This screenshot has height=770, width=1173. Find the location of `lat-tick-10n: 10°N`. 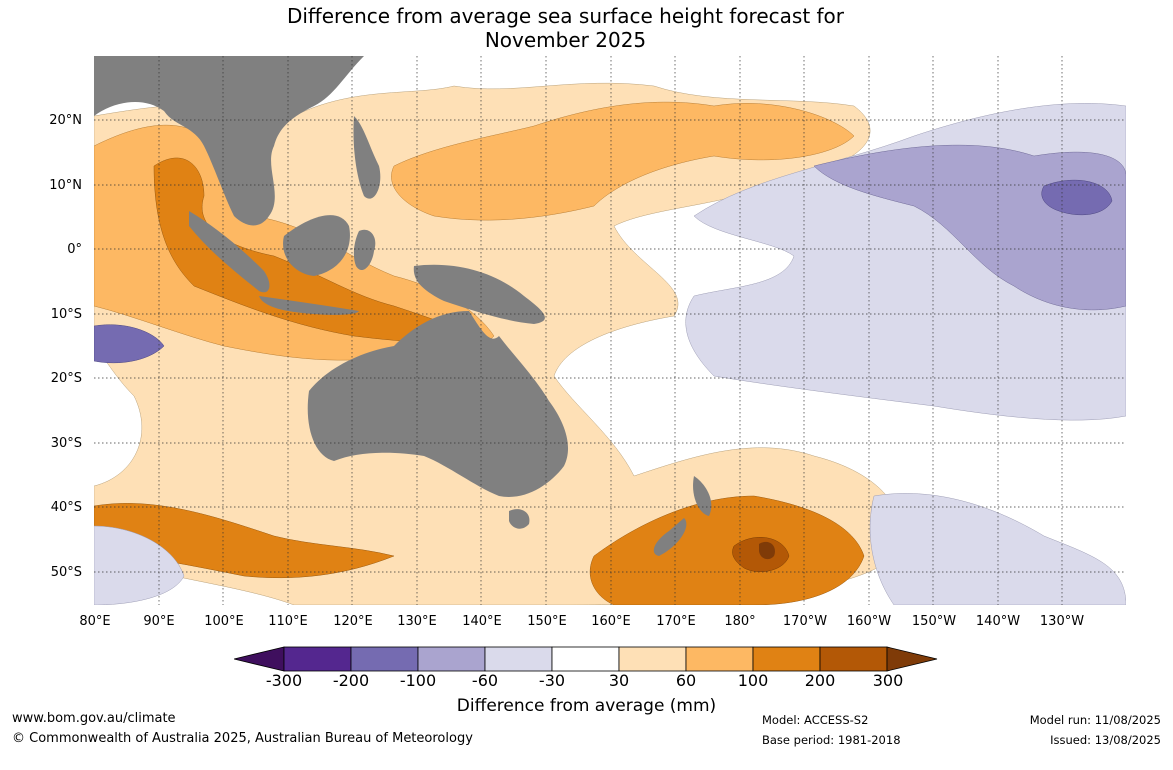

lat-tick-10n: 10°N is located at coordinates (65, 185).